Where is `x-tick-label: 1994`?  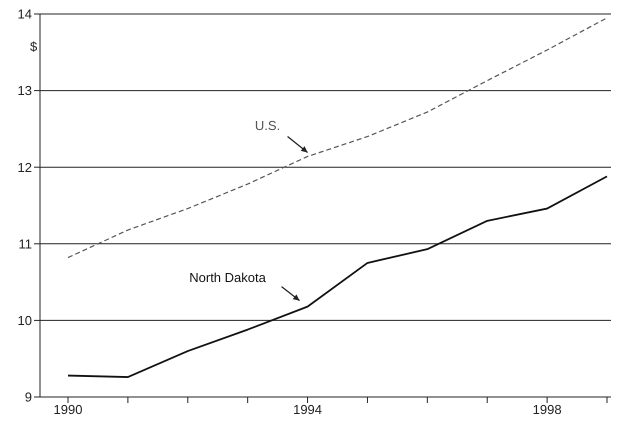
x-tick-label: 1994 is located at coordinates (307, 410).